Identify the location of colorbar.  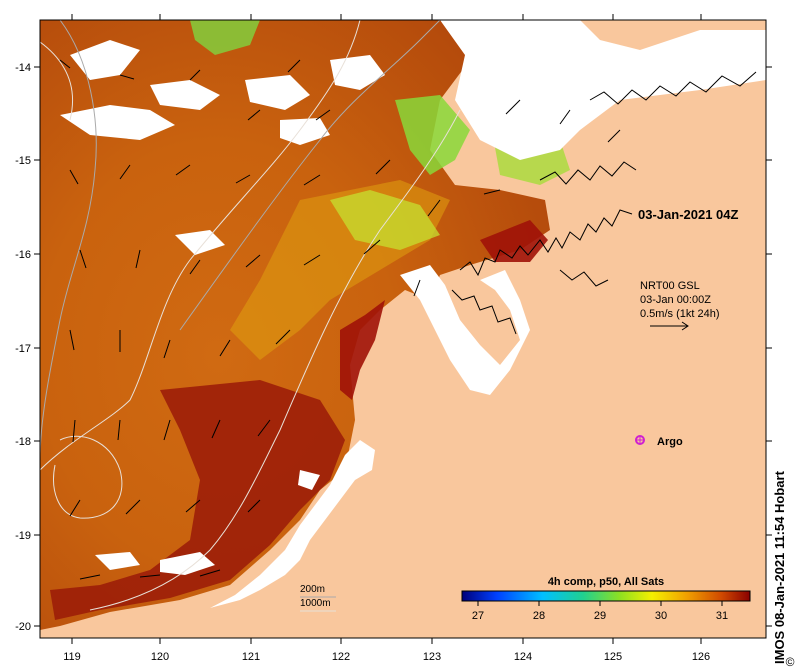
(606, 598).